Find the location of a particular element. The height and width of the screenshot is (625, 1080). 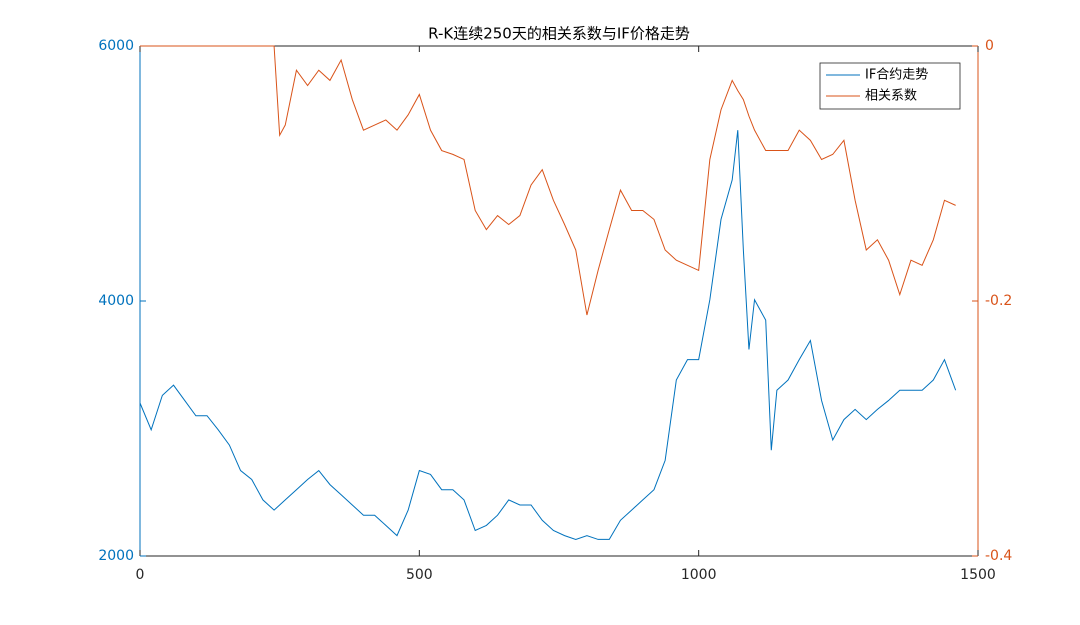

y2-tick-label: -0.4 is located at coordinates (998, 556).